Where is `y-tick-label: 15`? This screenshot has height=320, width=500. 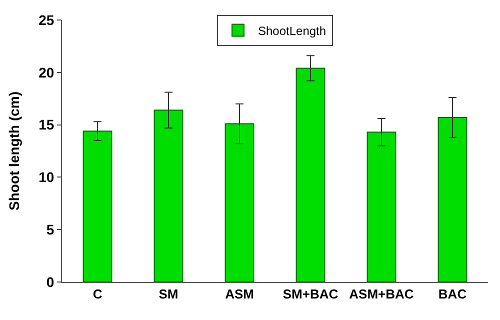
y-tick-label: 15 is located at coordinates (46, 124).